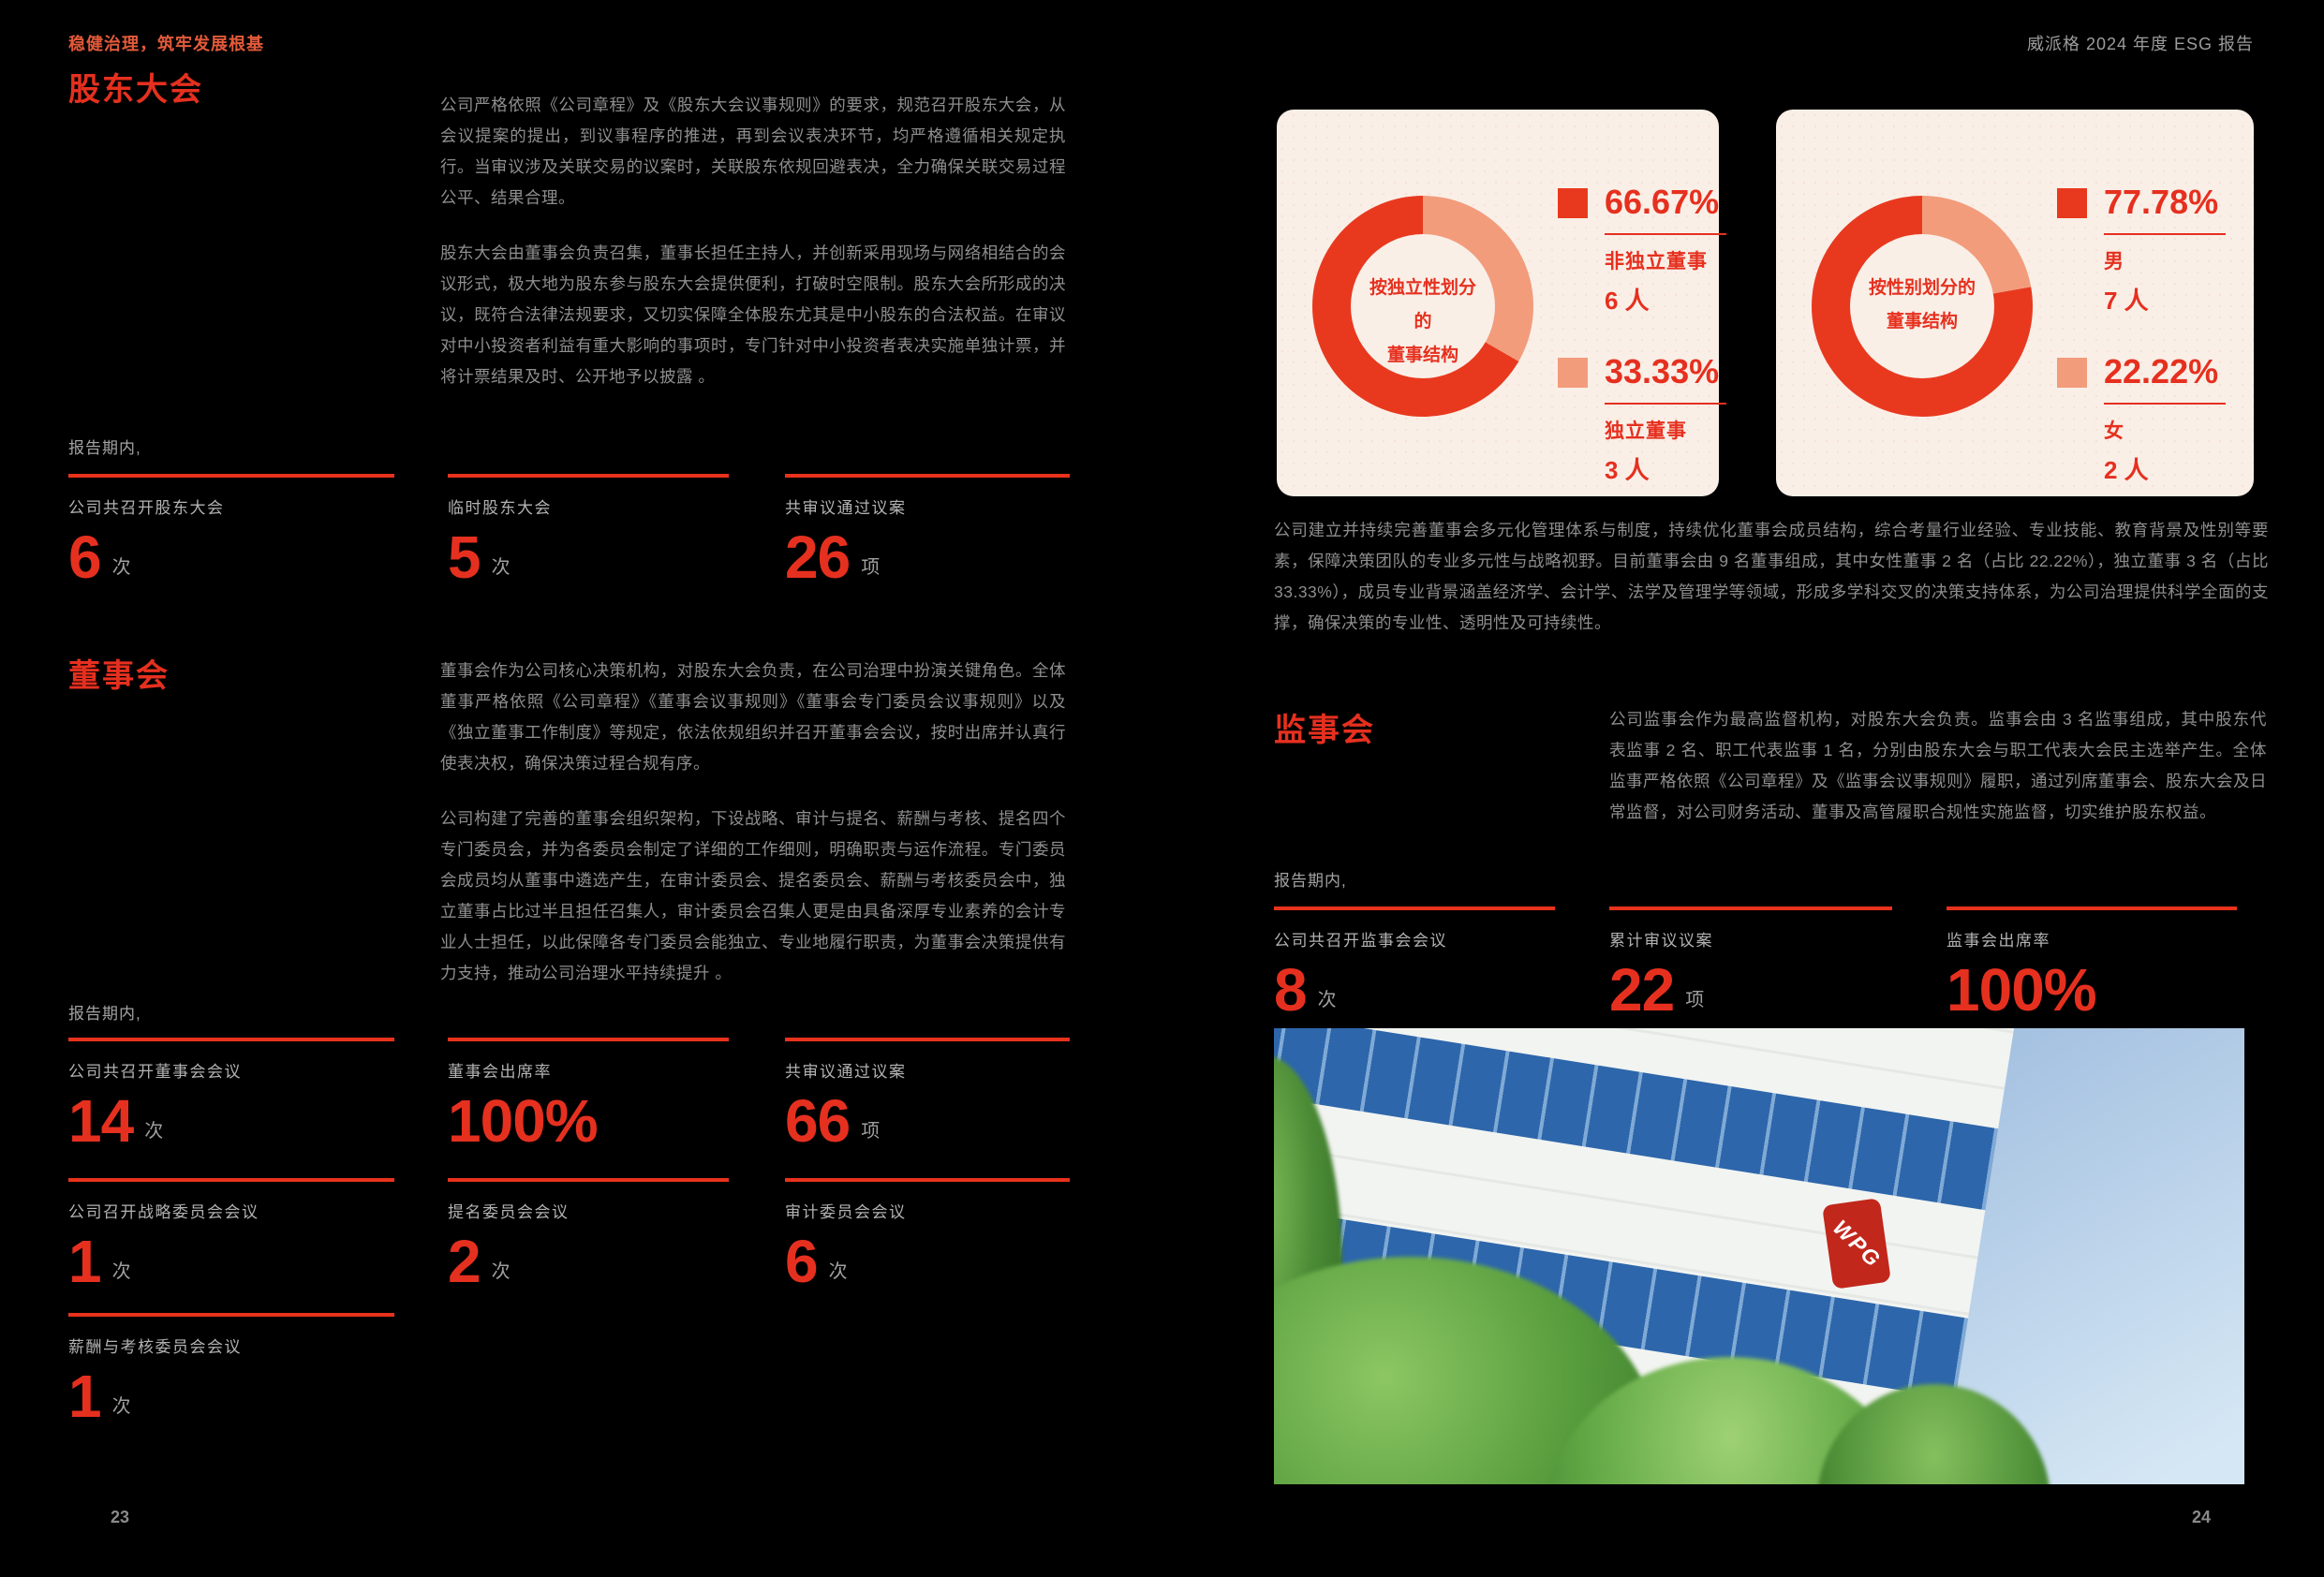 This screenshot has height=1577, width=2324. I want to click on section-title-shareholders-meeting: 股东大会, so click(136, 90).